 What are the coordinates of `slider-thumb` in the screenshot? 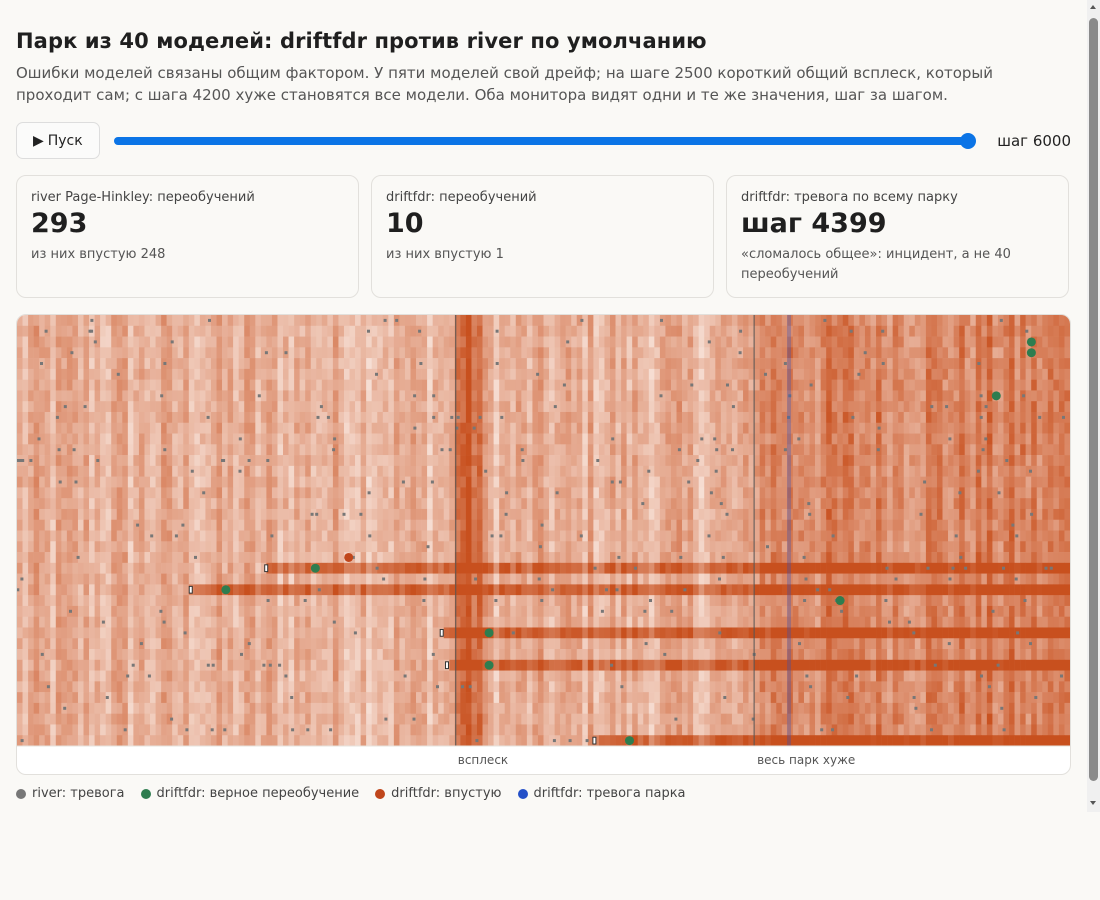 It's located at (968, 140).